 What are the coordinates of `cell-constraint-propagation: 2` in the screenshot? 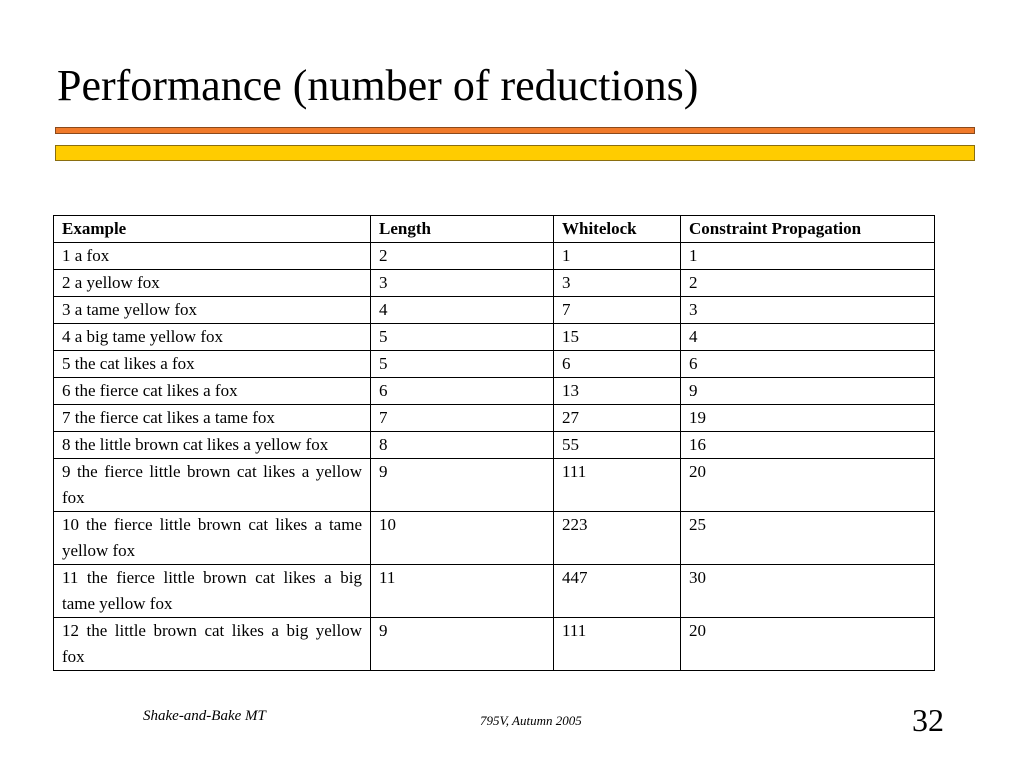 It's located at (807, 283).